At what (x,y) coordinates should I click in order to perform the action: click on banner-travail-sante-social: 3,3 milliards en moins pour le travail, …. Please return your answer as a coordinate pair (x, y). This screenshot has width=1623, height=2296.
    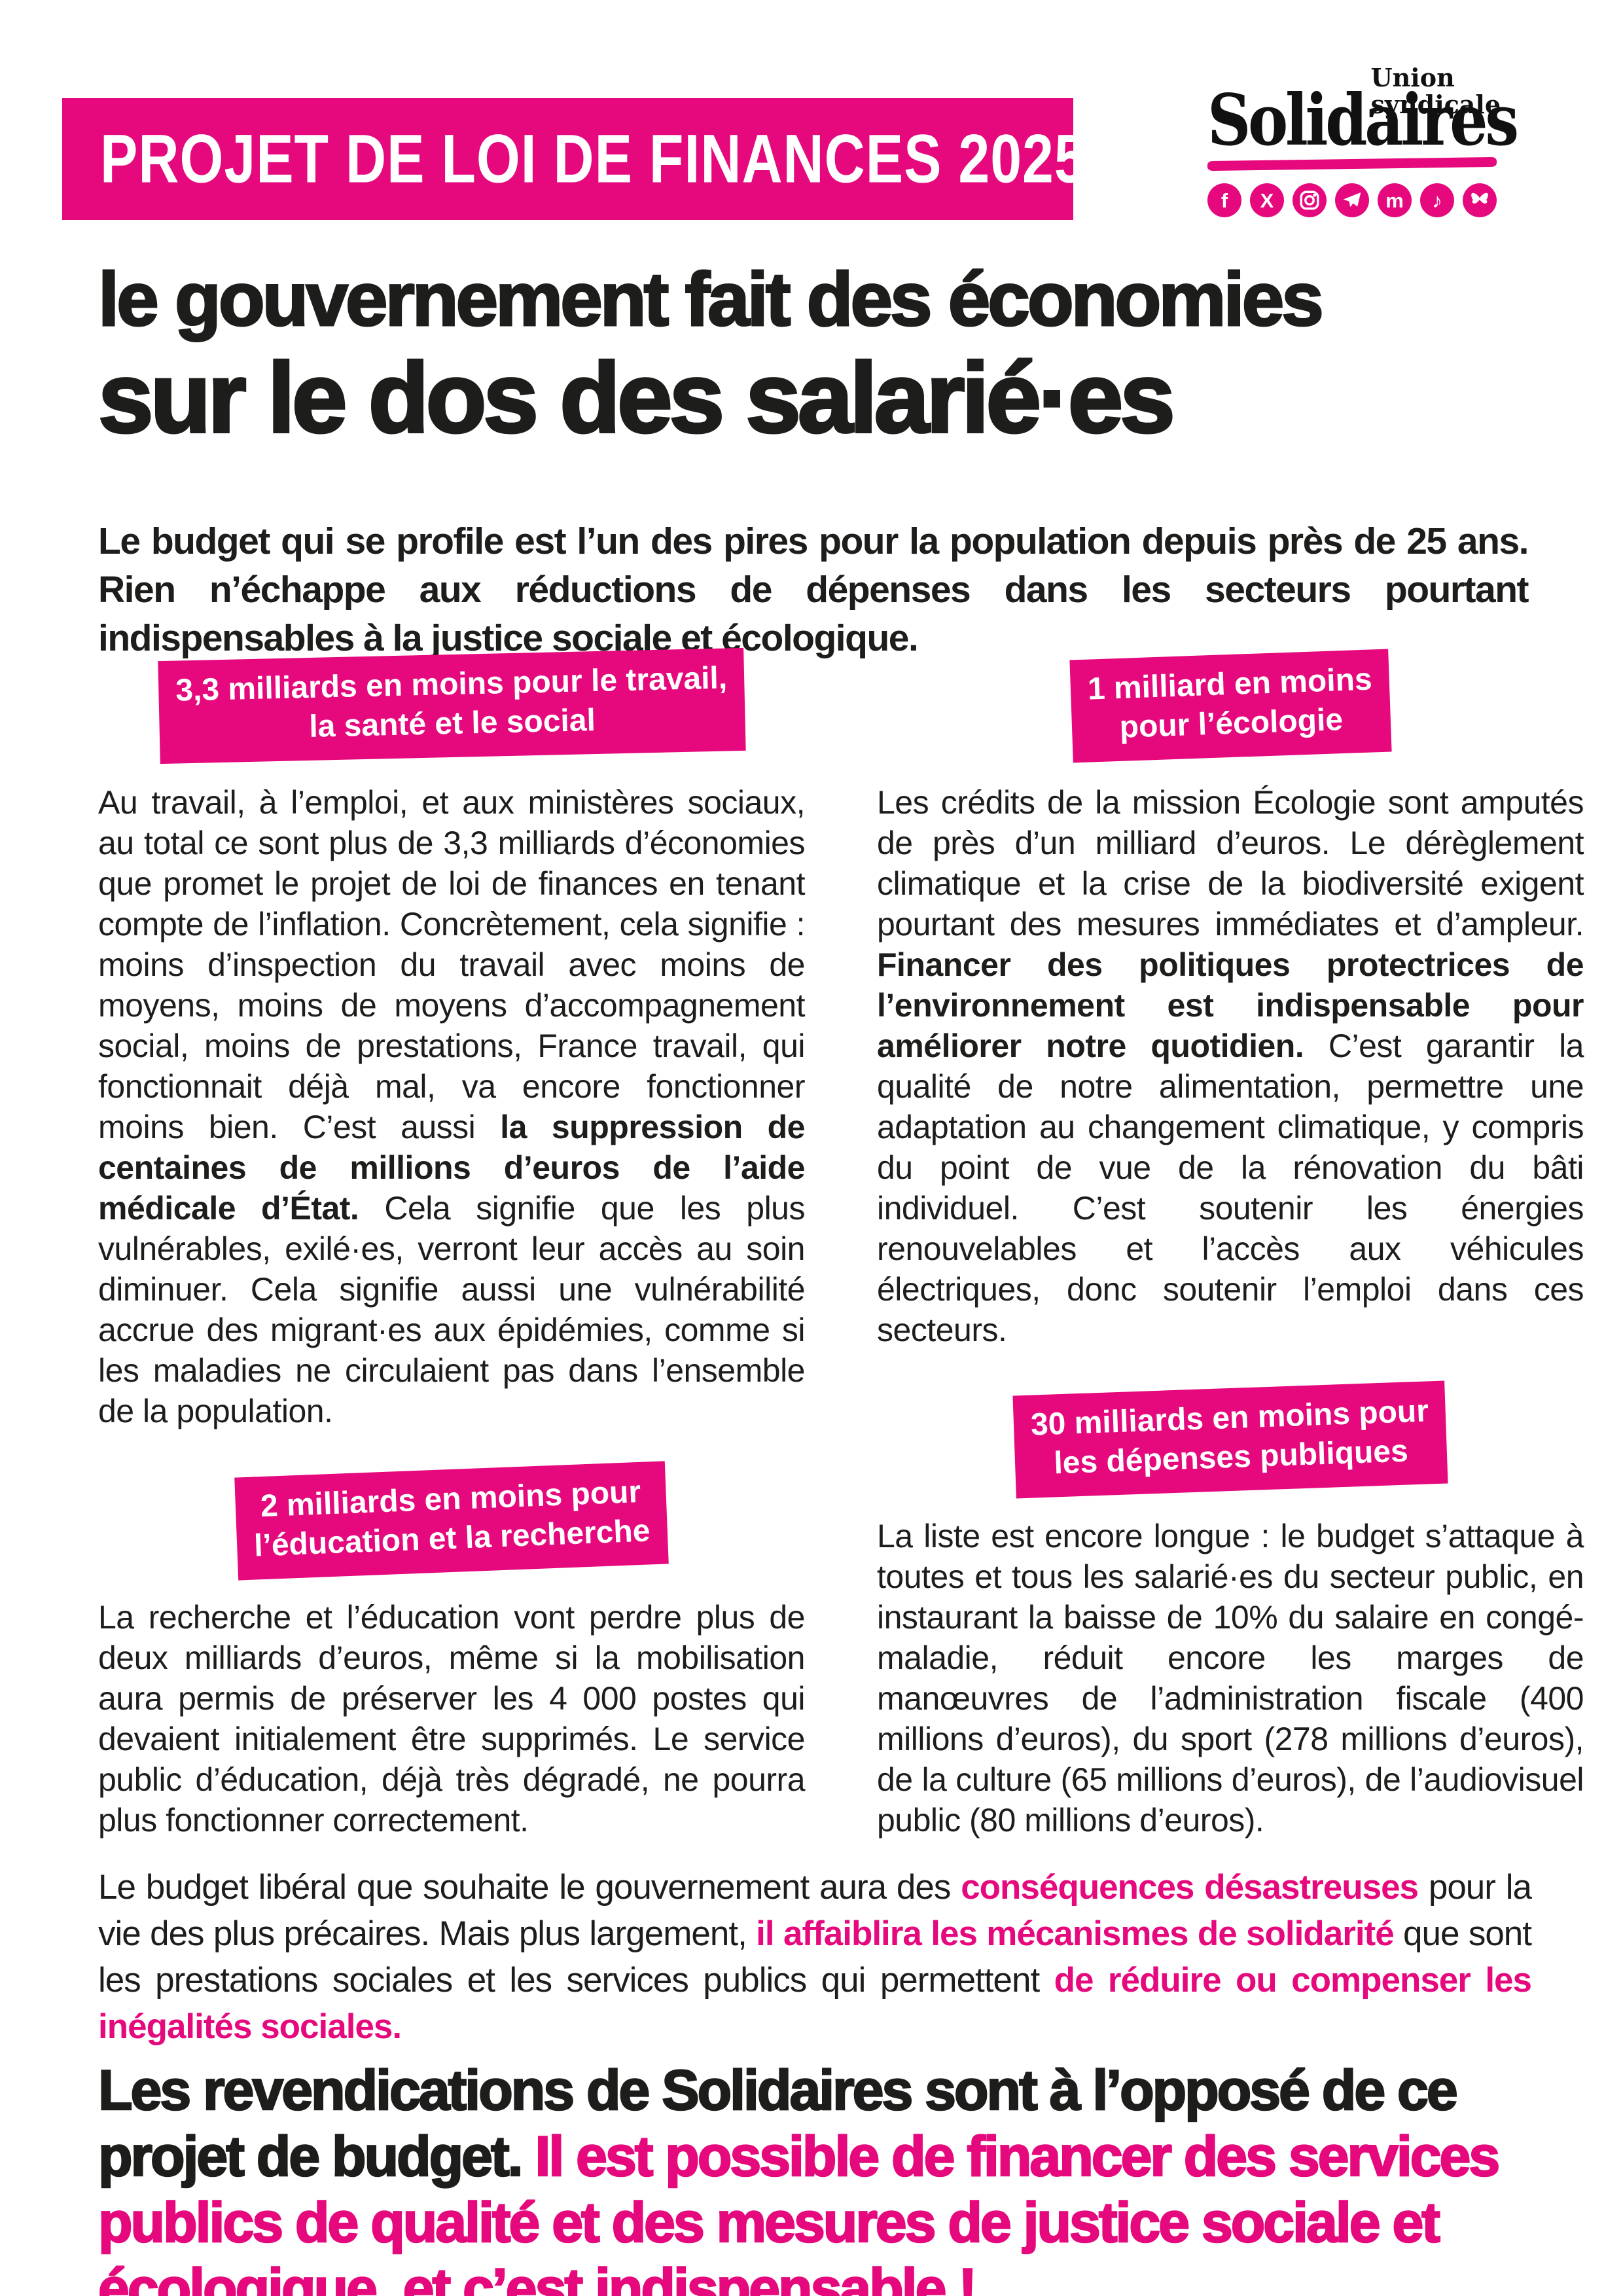
    Looking at the image, I should click on (451, 705).